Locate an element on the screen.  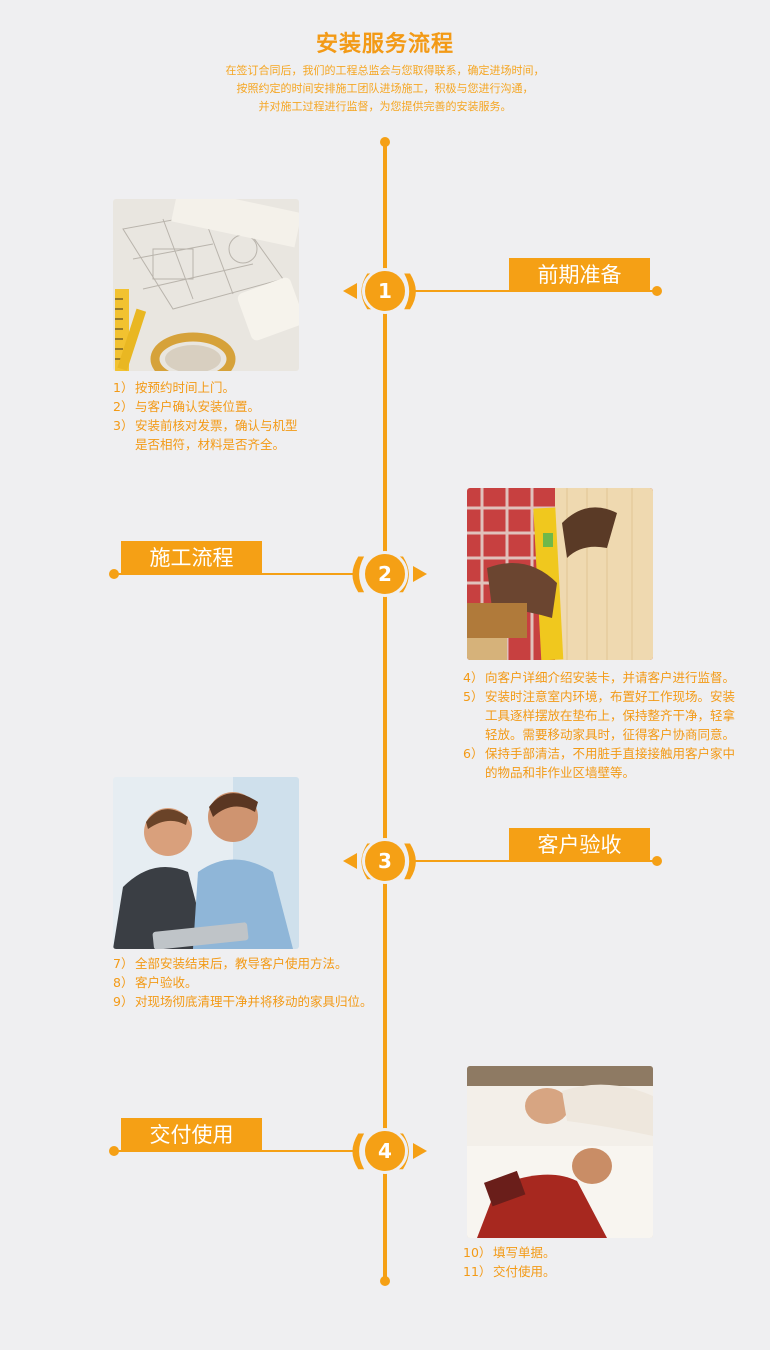
intro-line: 并对施工过程进行监督，为您提供完善的安装服务。 is located at coordinates (385, 106).